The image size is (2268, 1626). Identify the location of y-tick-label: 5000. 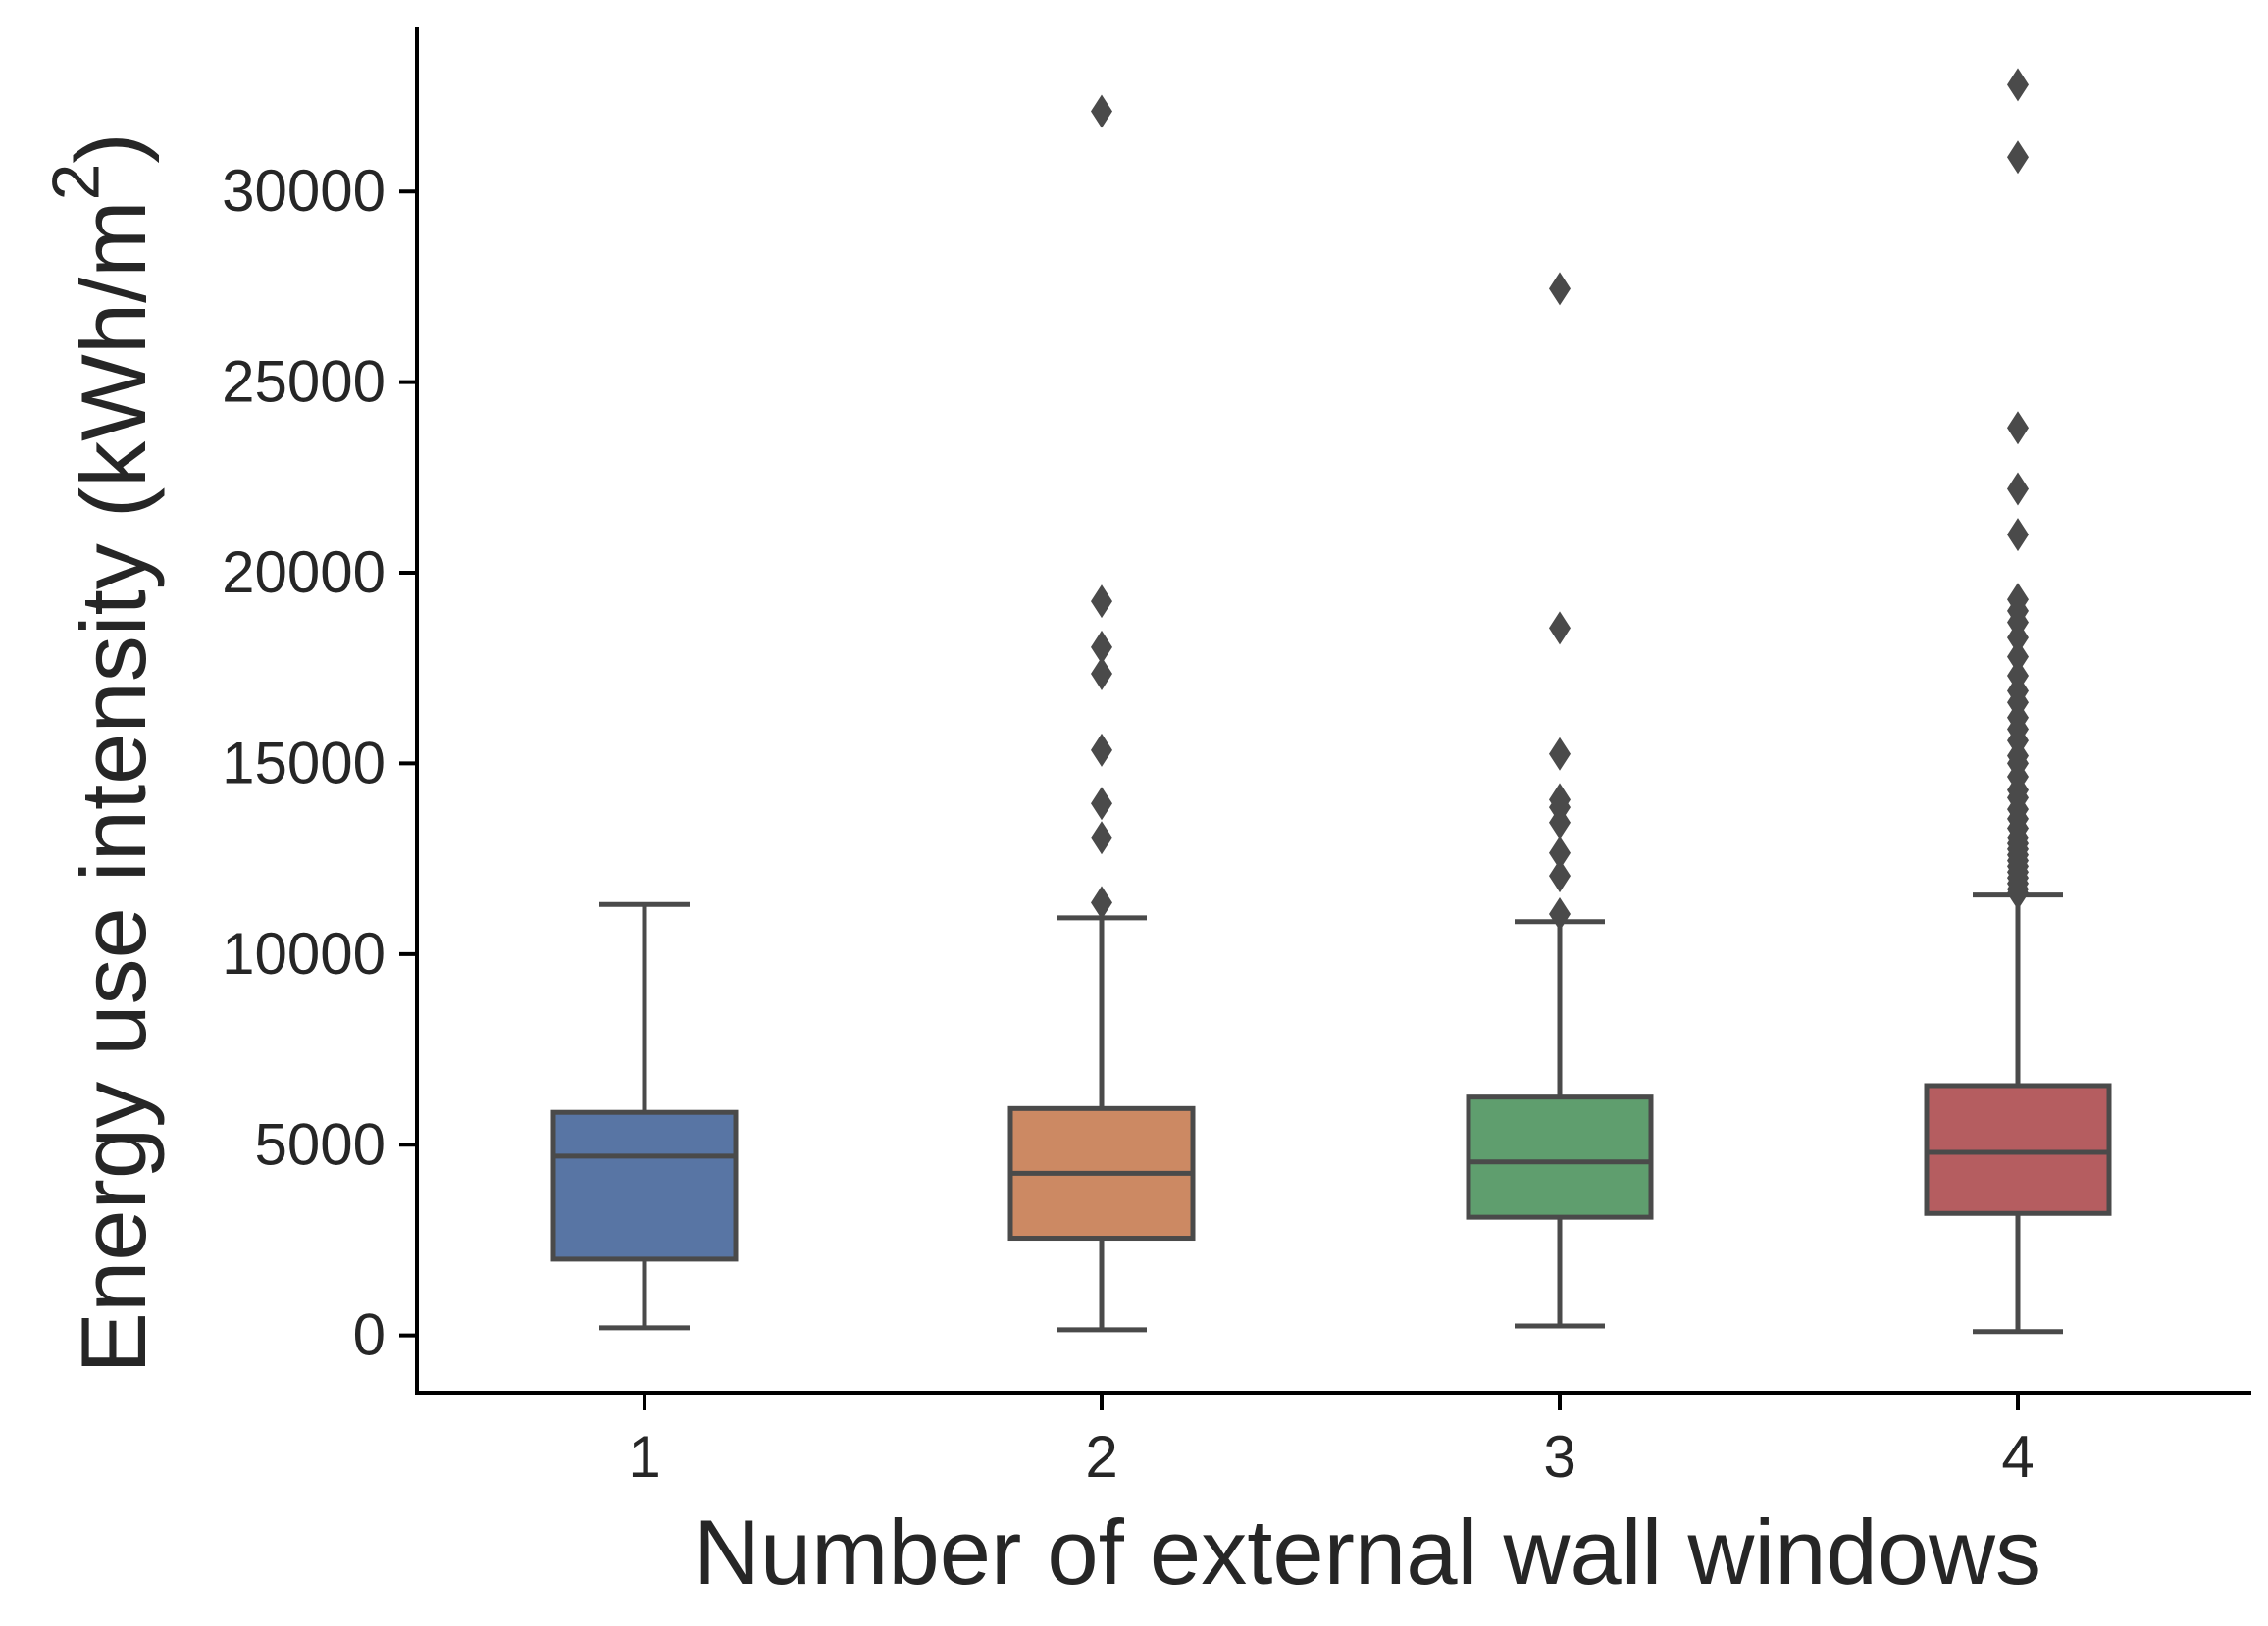
(320, 1144).